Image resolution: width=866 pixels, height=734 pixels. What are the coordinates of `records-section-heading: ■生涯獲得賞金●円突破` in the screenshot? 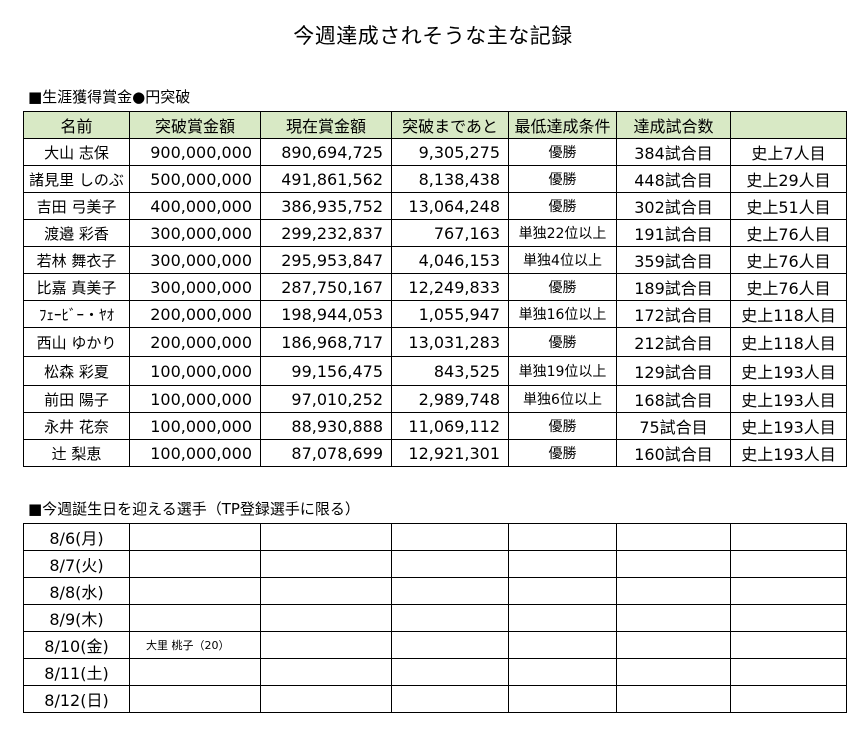 It's located at (109, 97).